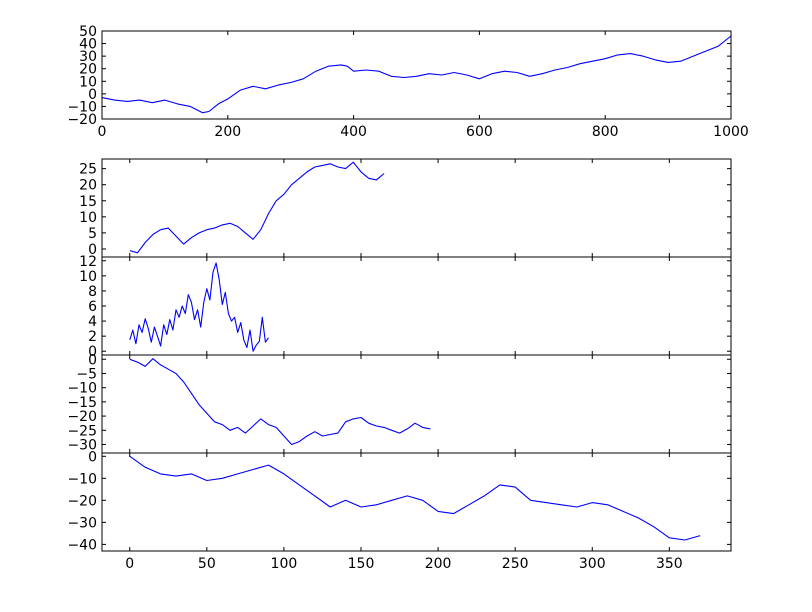  What do you see at coordinates (592, 564) in the screenshot?
I see `x-tick-label: 300` at bounding box center [592, 564].